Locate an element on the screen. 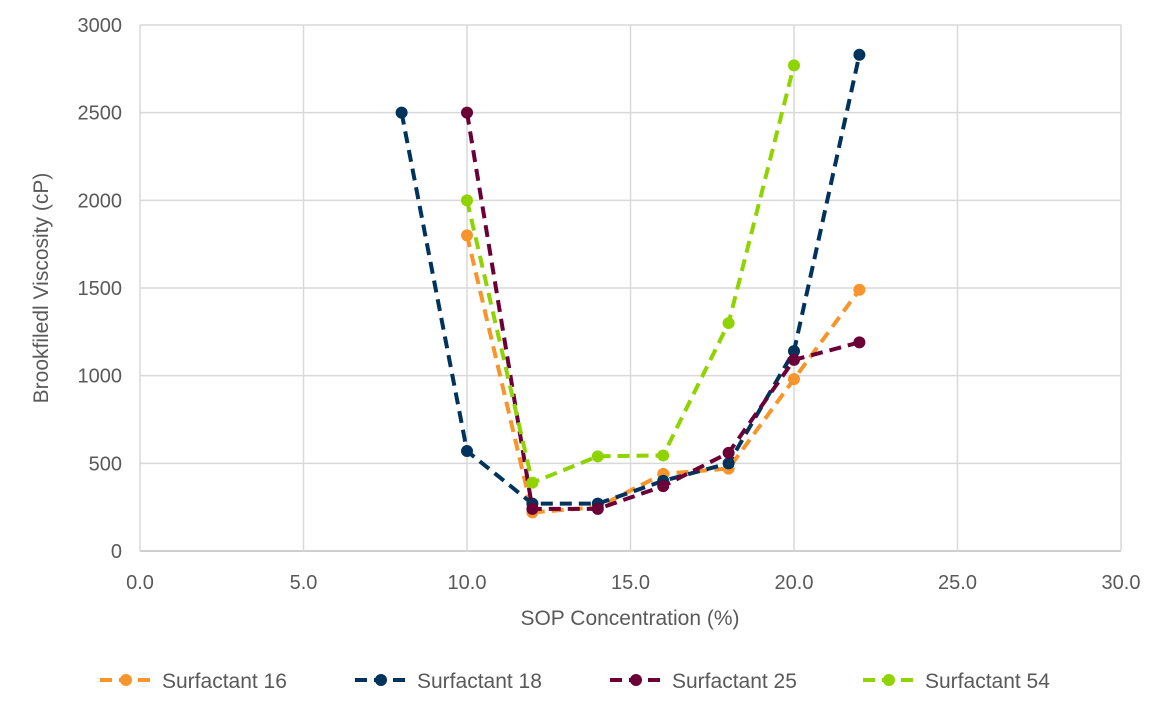 The height and width of the screenshot is (718, 1170). legend-item: Surfactant 25 is located at coordinates (703, 681).